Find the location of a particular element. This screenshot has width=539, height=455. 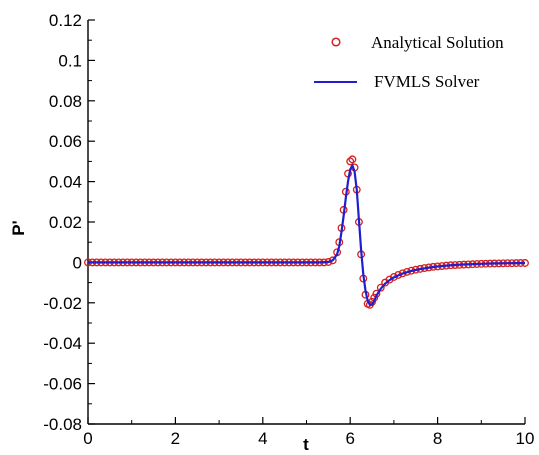

x-axis-title: t is located at coordinates (306, 444).